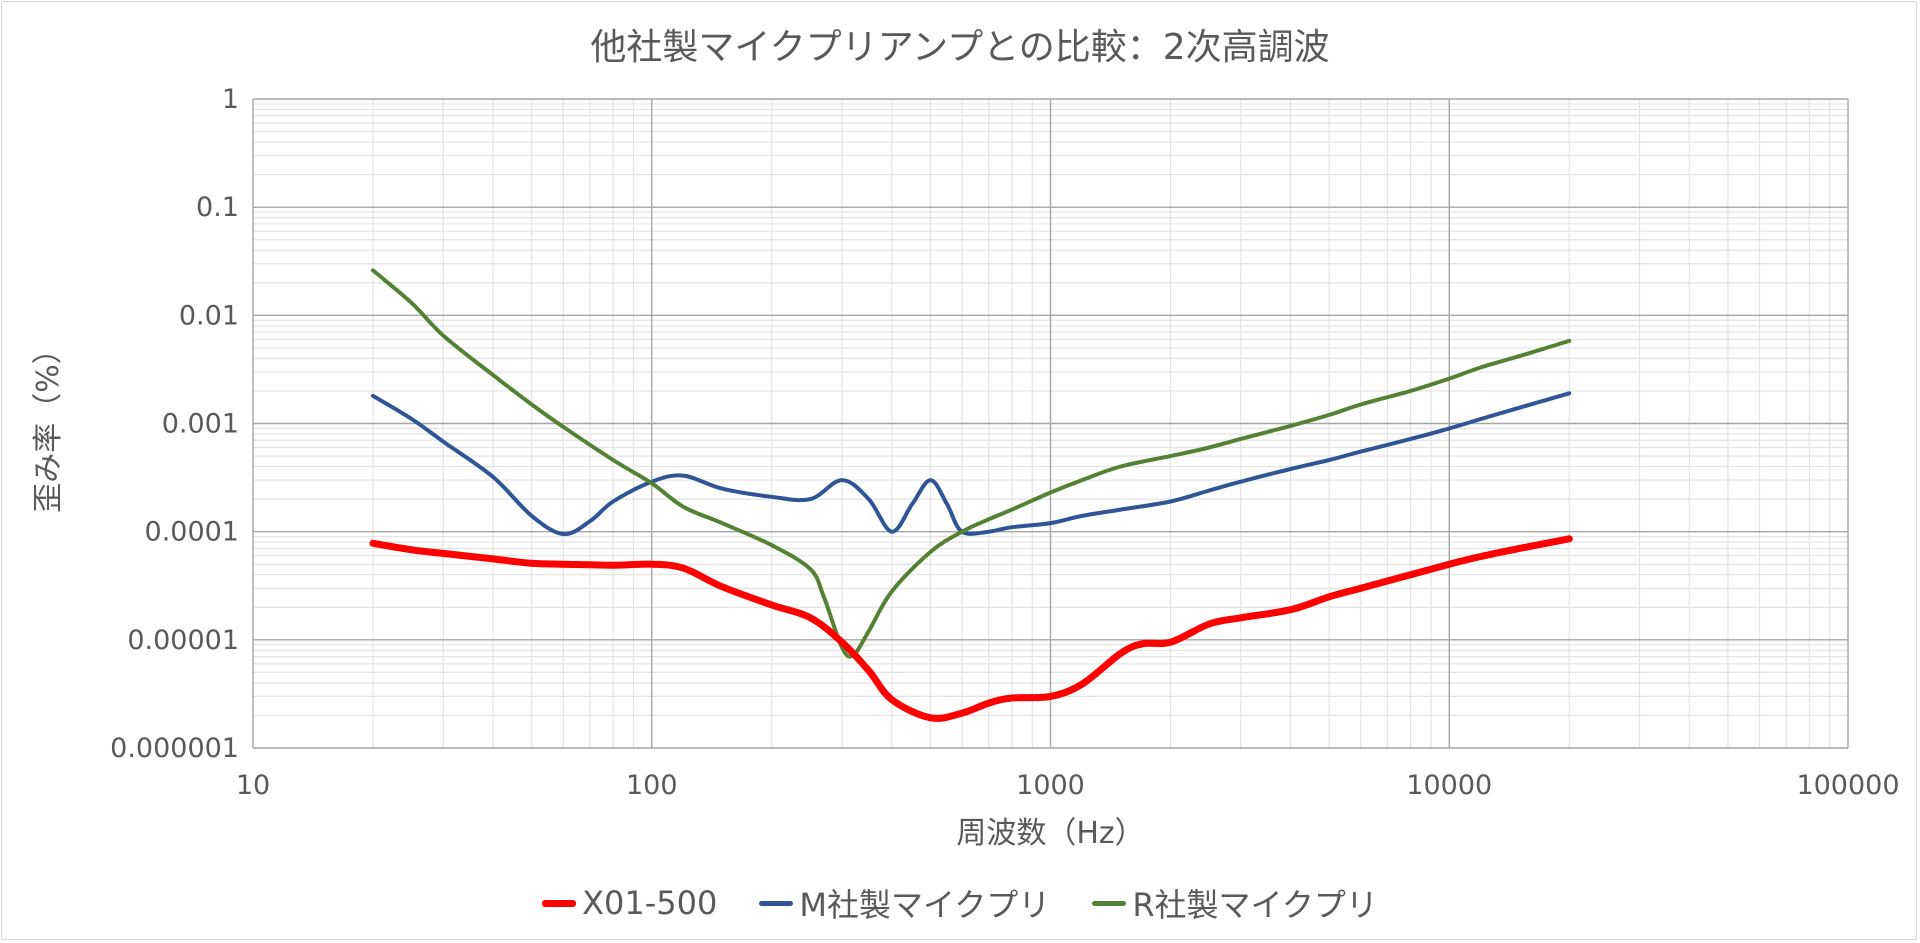 The width and height of the screenshot is (1920, 943). I want to click on y-tick-label: 1, so click(230, 99).